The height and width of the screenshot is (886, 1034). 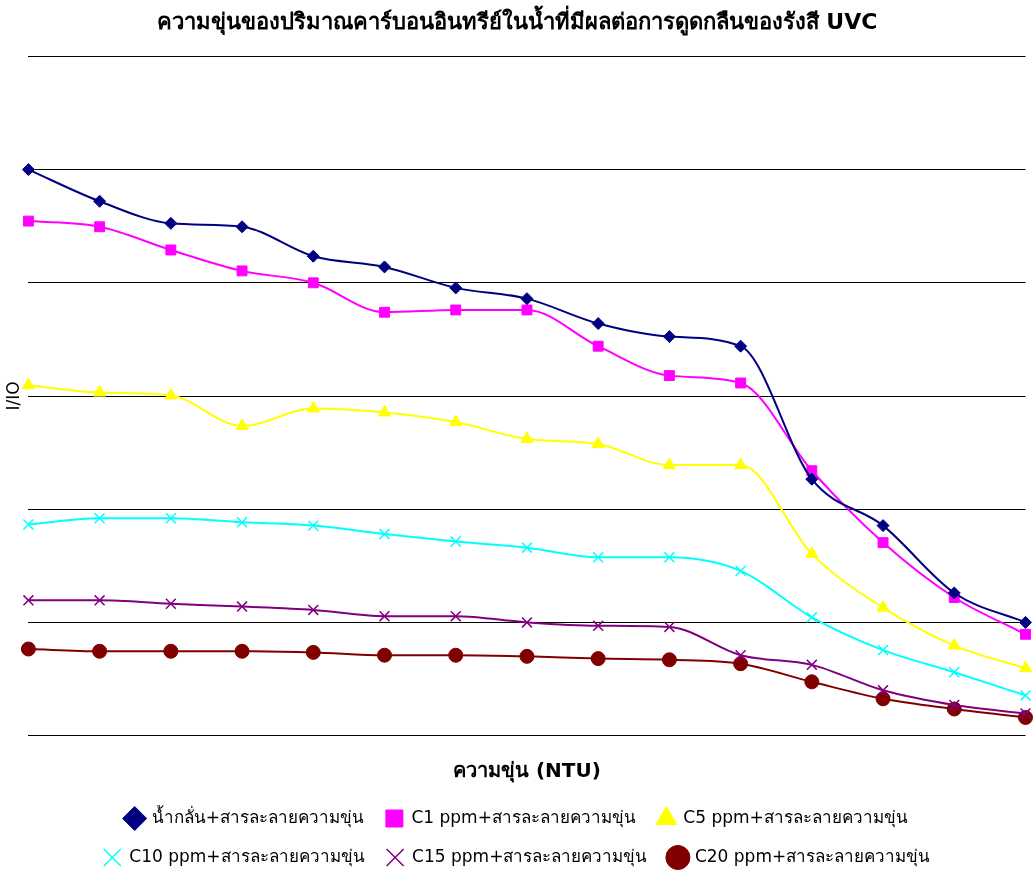 What do you see at coordinates (523, 817) in the screenshot?
I see `legend-label: C1 ppm+สารละลายความขุ่น` at bounding box center [523, 817].